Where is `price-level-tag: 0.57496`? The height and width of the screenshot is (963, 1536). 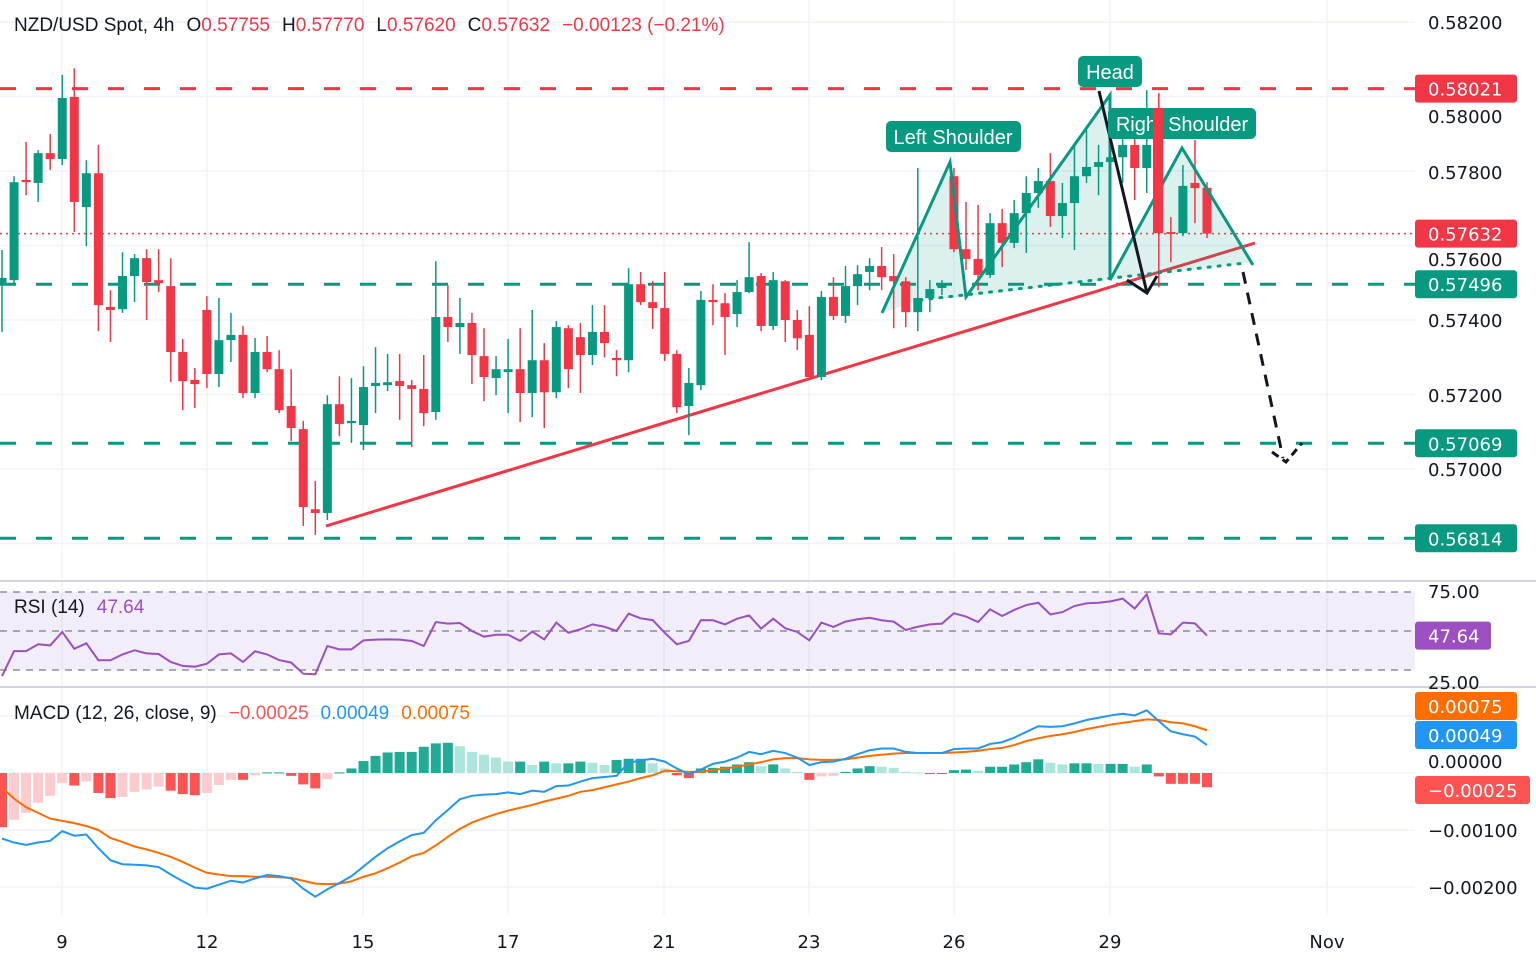
price-level-tag: 0.57496 is located at coordinates (1465, 285).